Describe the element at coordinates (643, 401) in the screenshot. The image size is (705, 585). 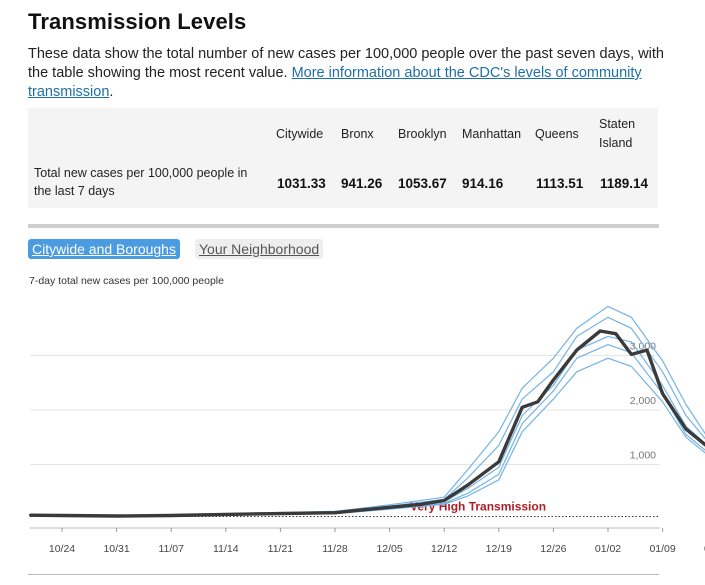
I see `y-tick-label: 2,000` at that location.